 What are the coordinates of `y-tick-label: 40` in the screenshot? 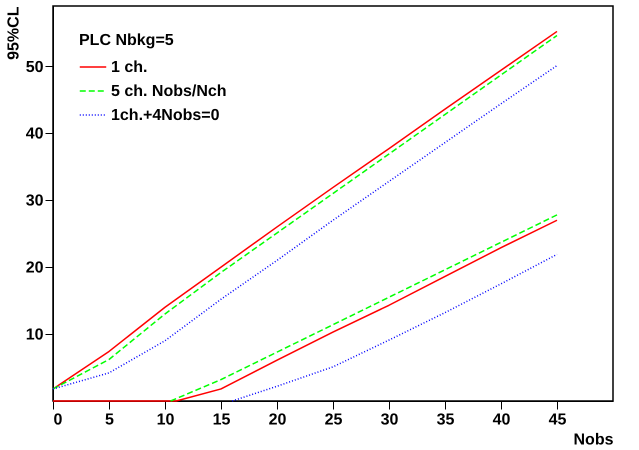 It's located at (35, 134).